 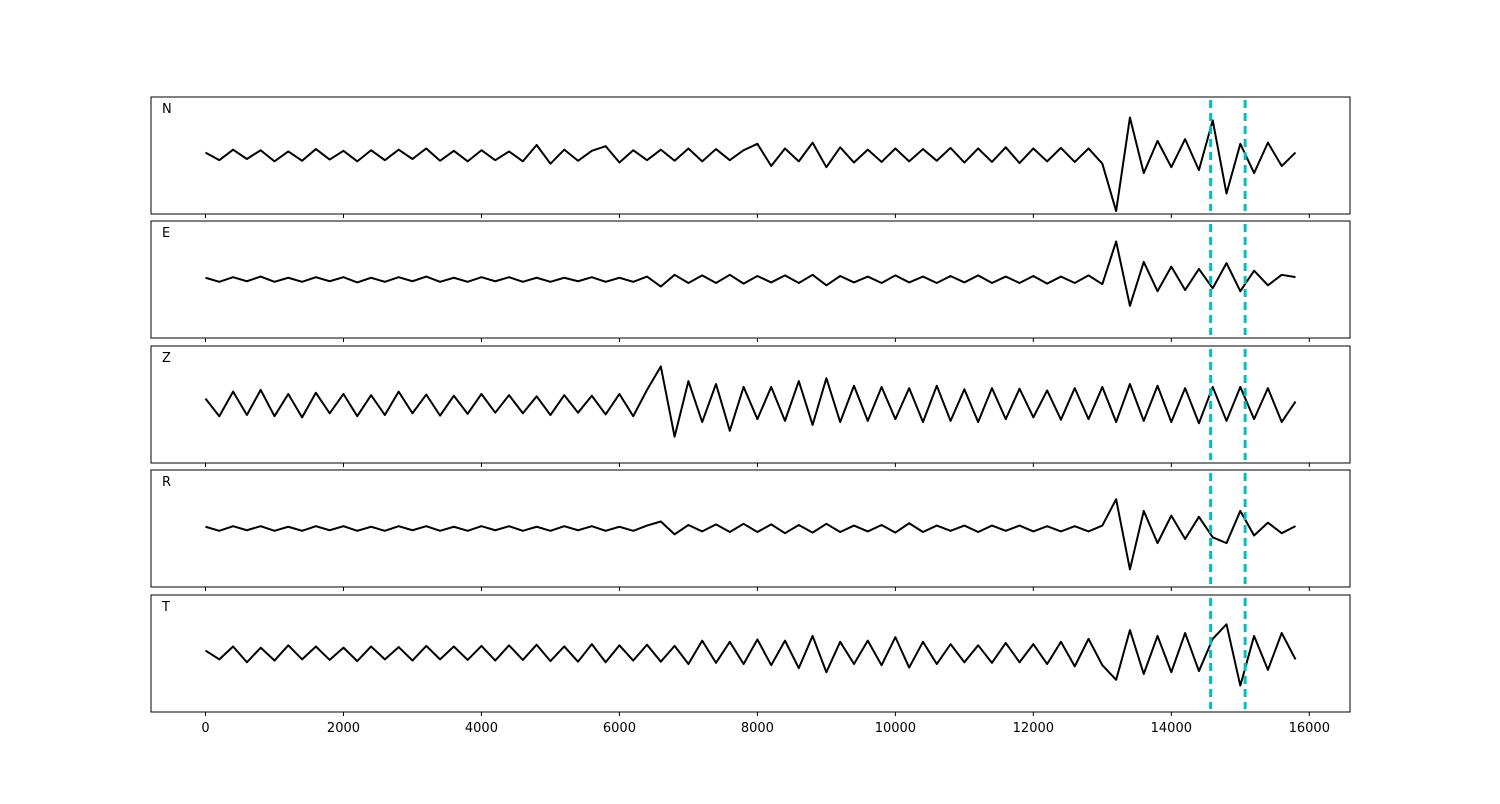 What do you see at coordinates (757, 728) in the screenshot?
I see `x-tick-label: 8000` at bounding box center [757, 728].